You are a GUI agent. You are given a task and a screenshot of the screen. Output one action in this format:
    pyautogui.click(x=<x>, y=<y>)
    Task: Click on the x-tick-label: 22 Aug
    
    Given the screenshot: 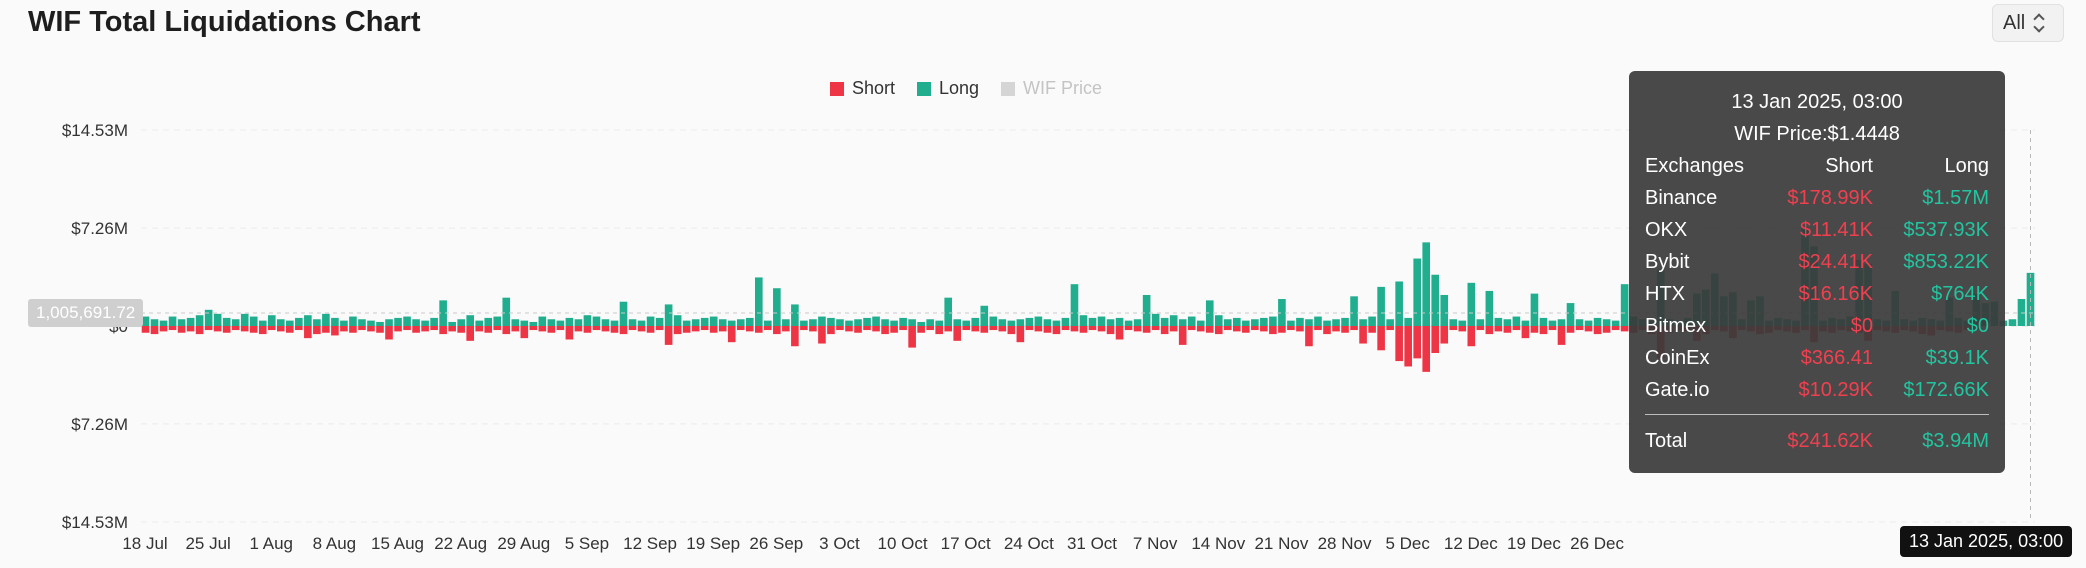 What is the action you would take?
    pyautogui.click(x=460, y=543)
    